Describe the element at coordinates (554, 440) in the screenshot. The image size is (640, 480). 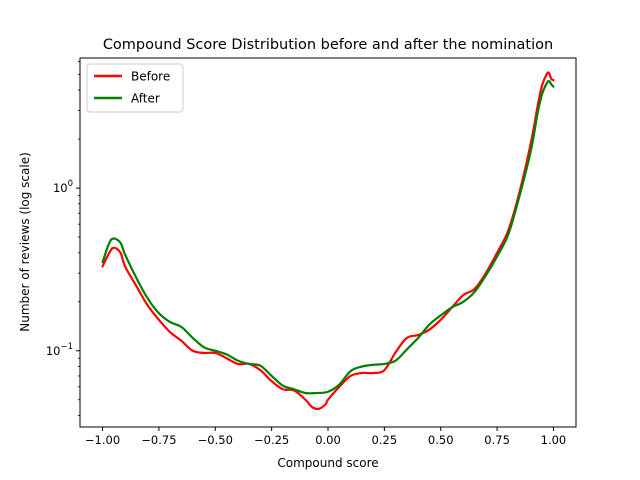
I see `x-tick-label: 1.00` at that location.